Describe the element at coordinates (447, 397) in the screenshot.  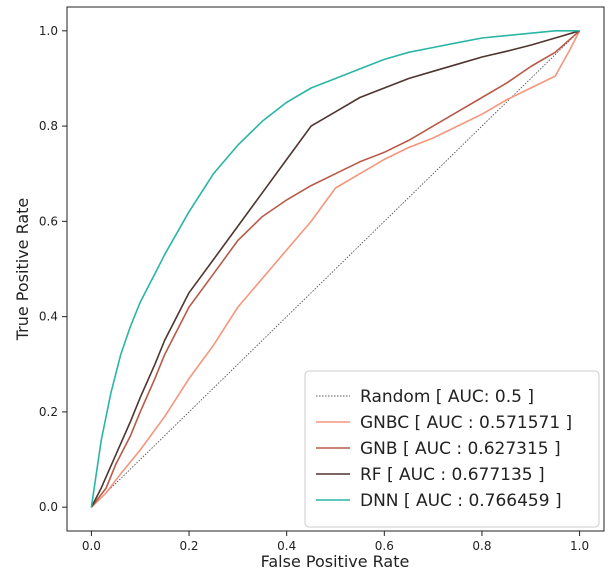
I see `legend-label-0: Random [ AUC: 0.5 ]` at that location.